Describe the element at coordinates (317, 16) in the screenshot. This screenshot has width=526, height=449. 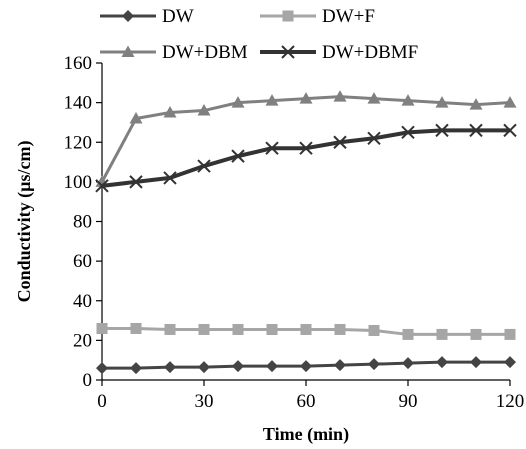
I see `legend-item: DW+F` at that location.